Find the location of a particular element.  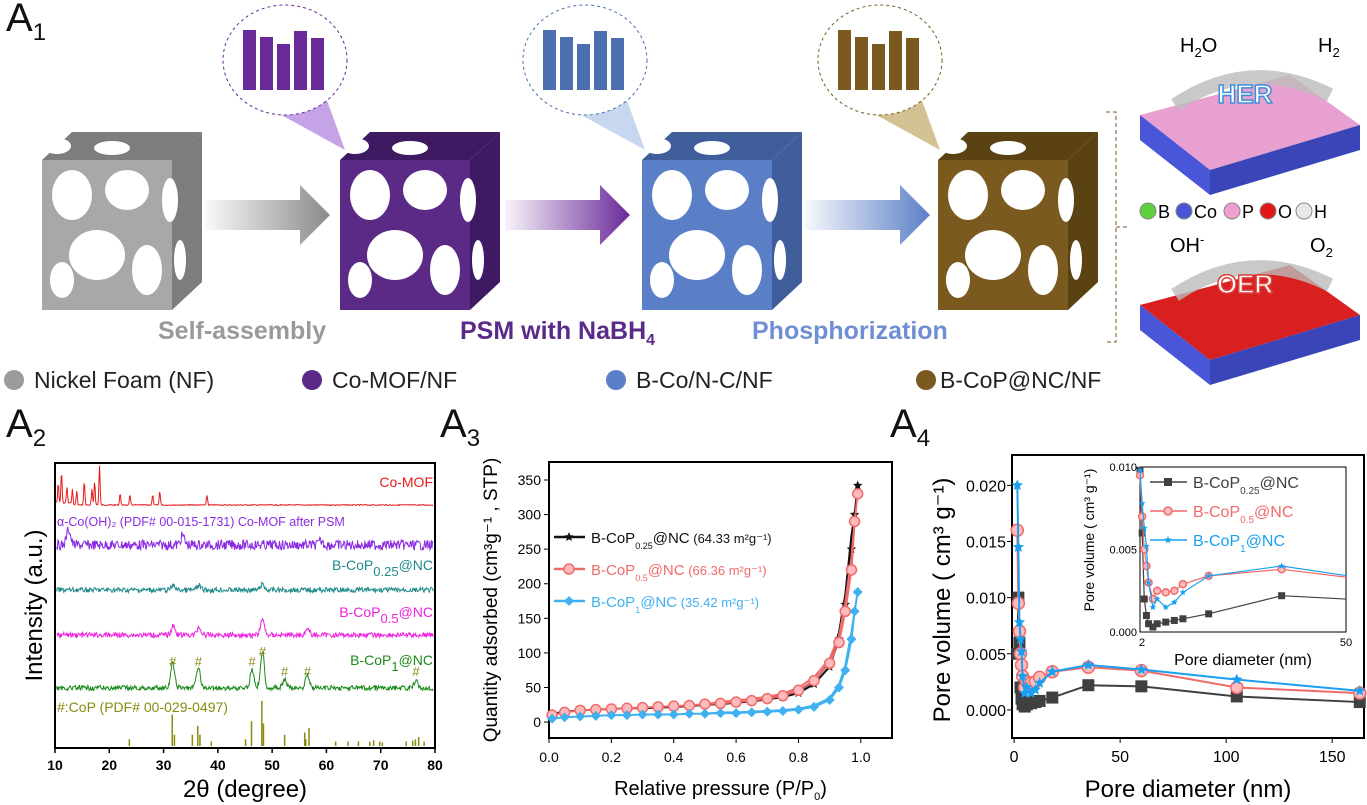

series-label: B-CoP0.5@NC is located at coordinates (1243, 515).